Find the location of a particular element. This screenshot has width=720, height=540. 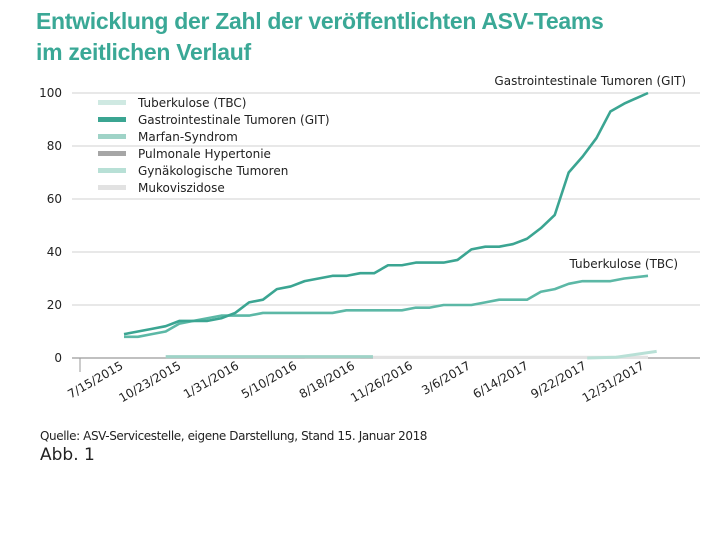

legend-label: Tuberkulose (TBC) is located at coordinates (191, 103).